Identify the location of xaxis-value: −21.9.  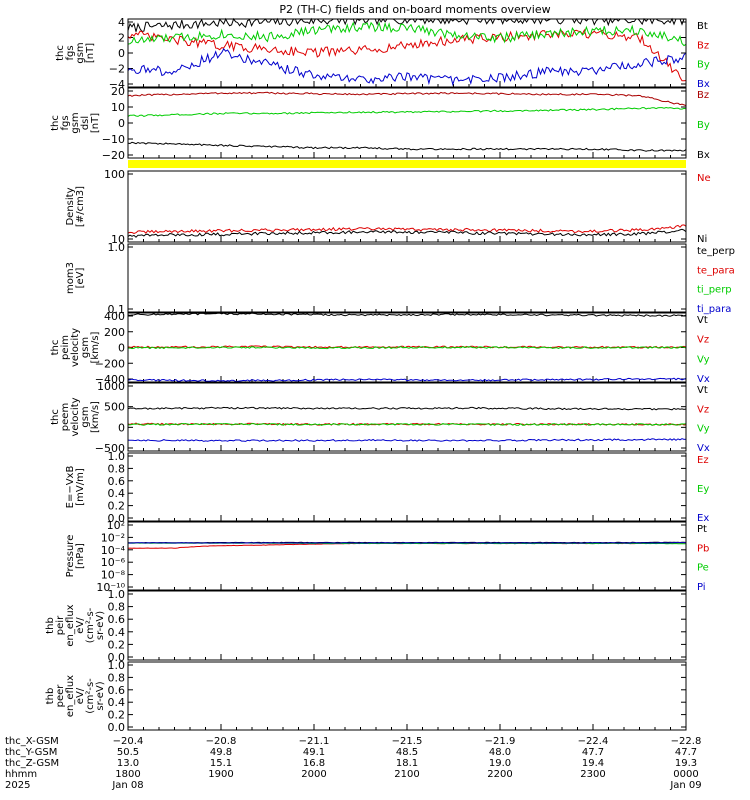
(500, 741).